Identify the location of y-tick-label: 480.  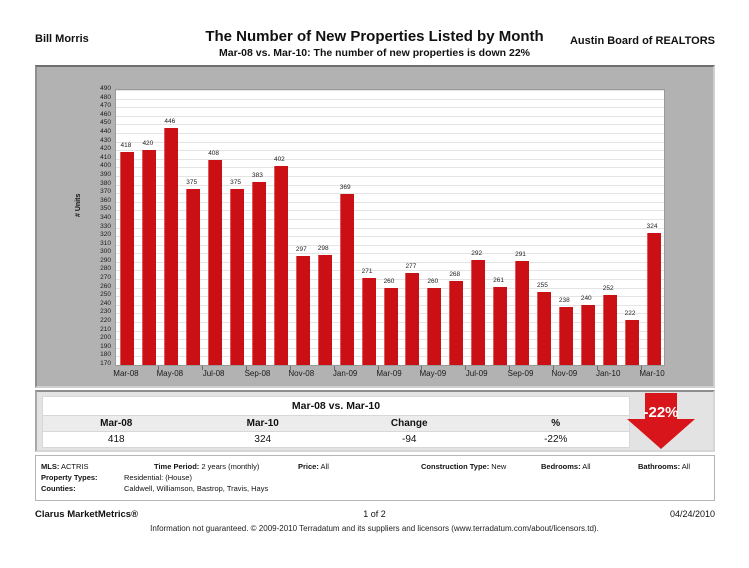
(105, 97).